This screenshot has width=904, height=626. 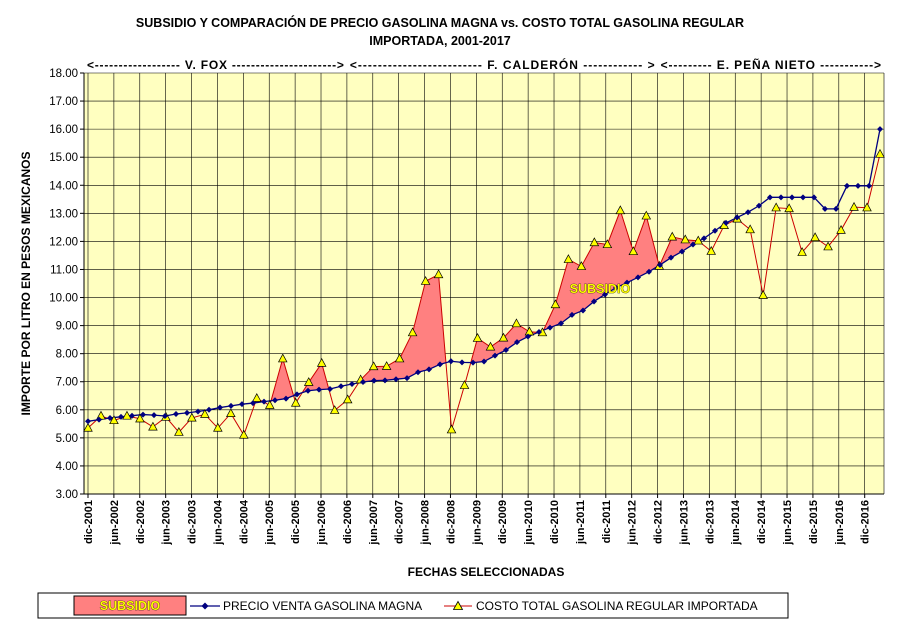 What do you see at coordinates (440, 41) in the screenshot?
I see `chart-subtitle: IMPORTADA, 2001-2017` at bounding box center [440, 41].